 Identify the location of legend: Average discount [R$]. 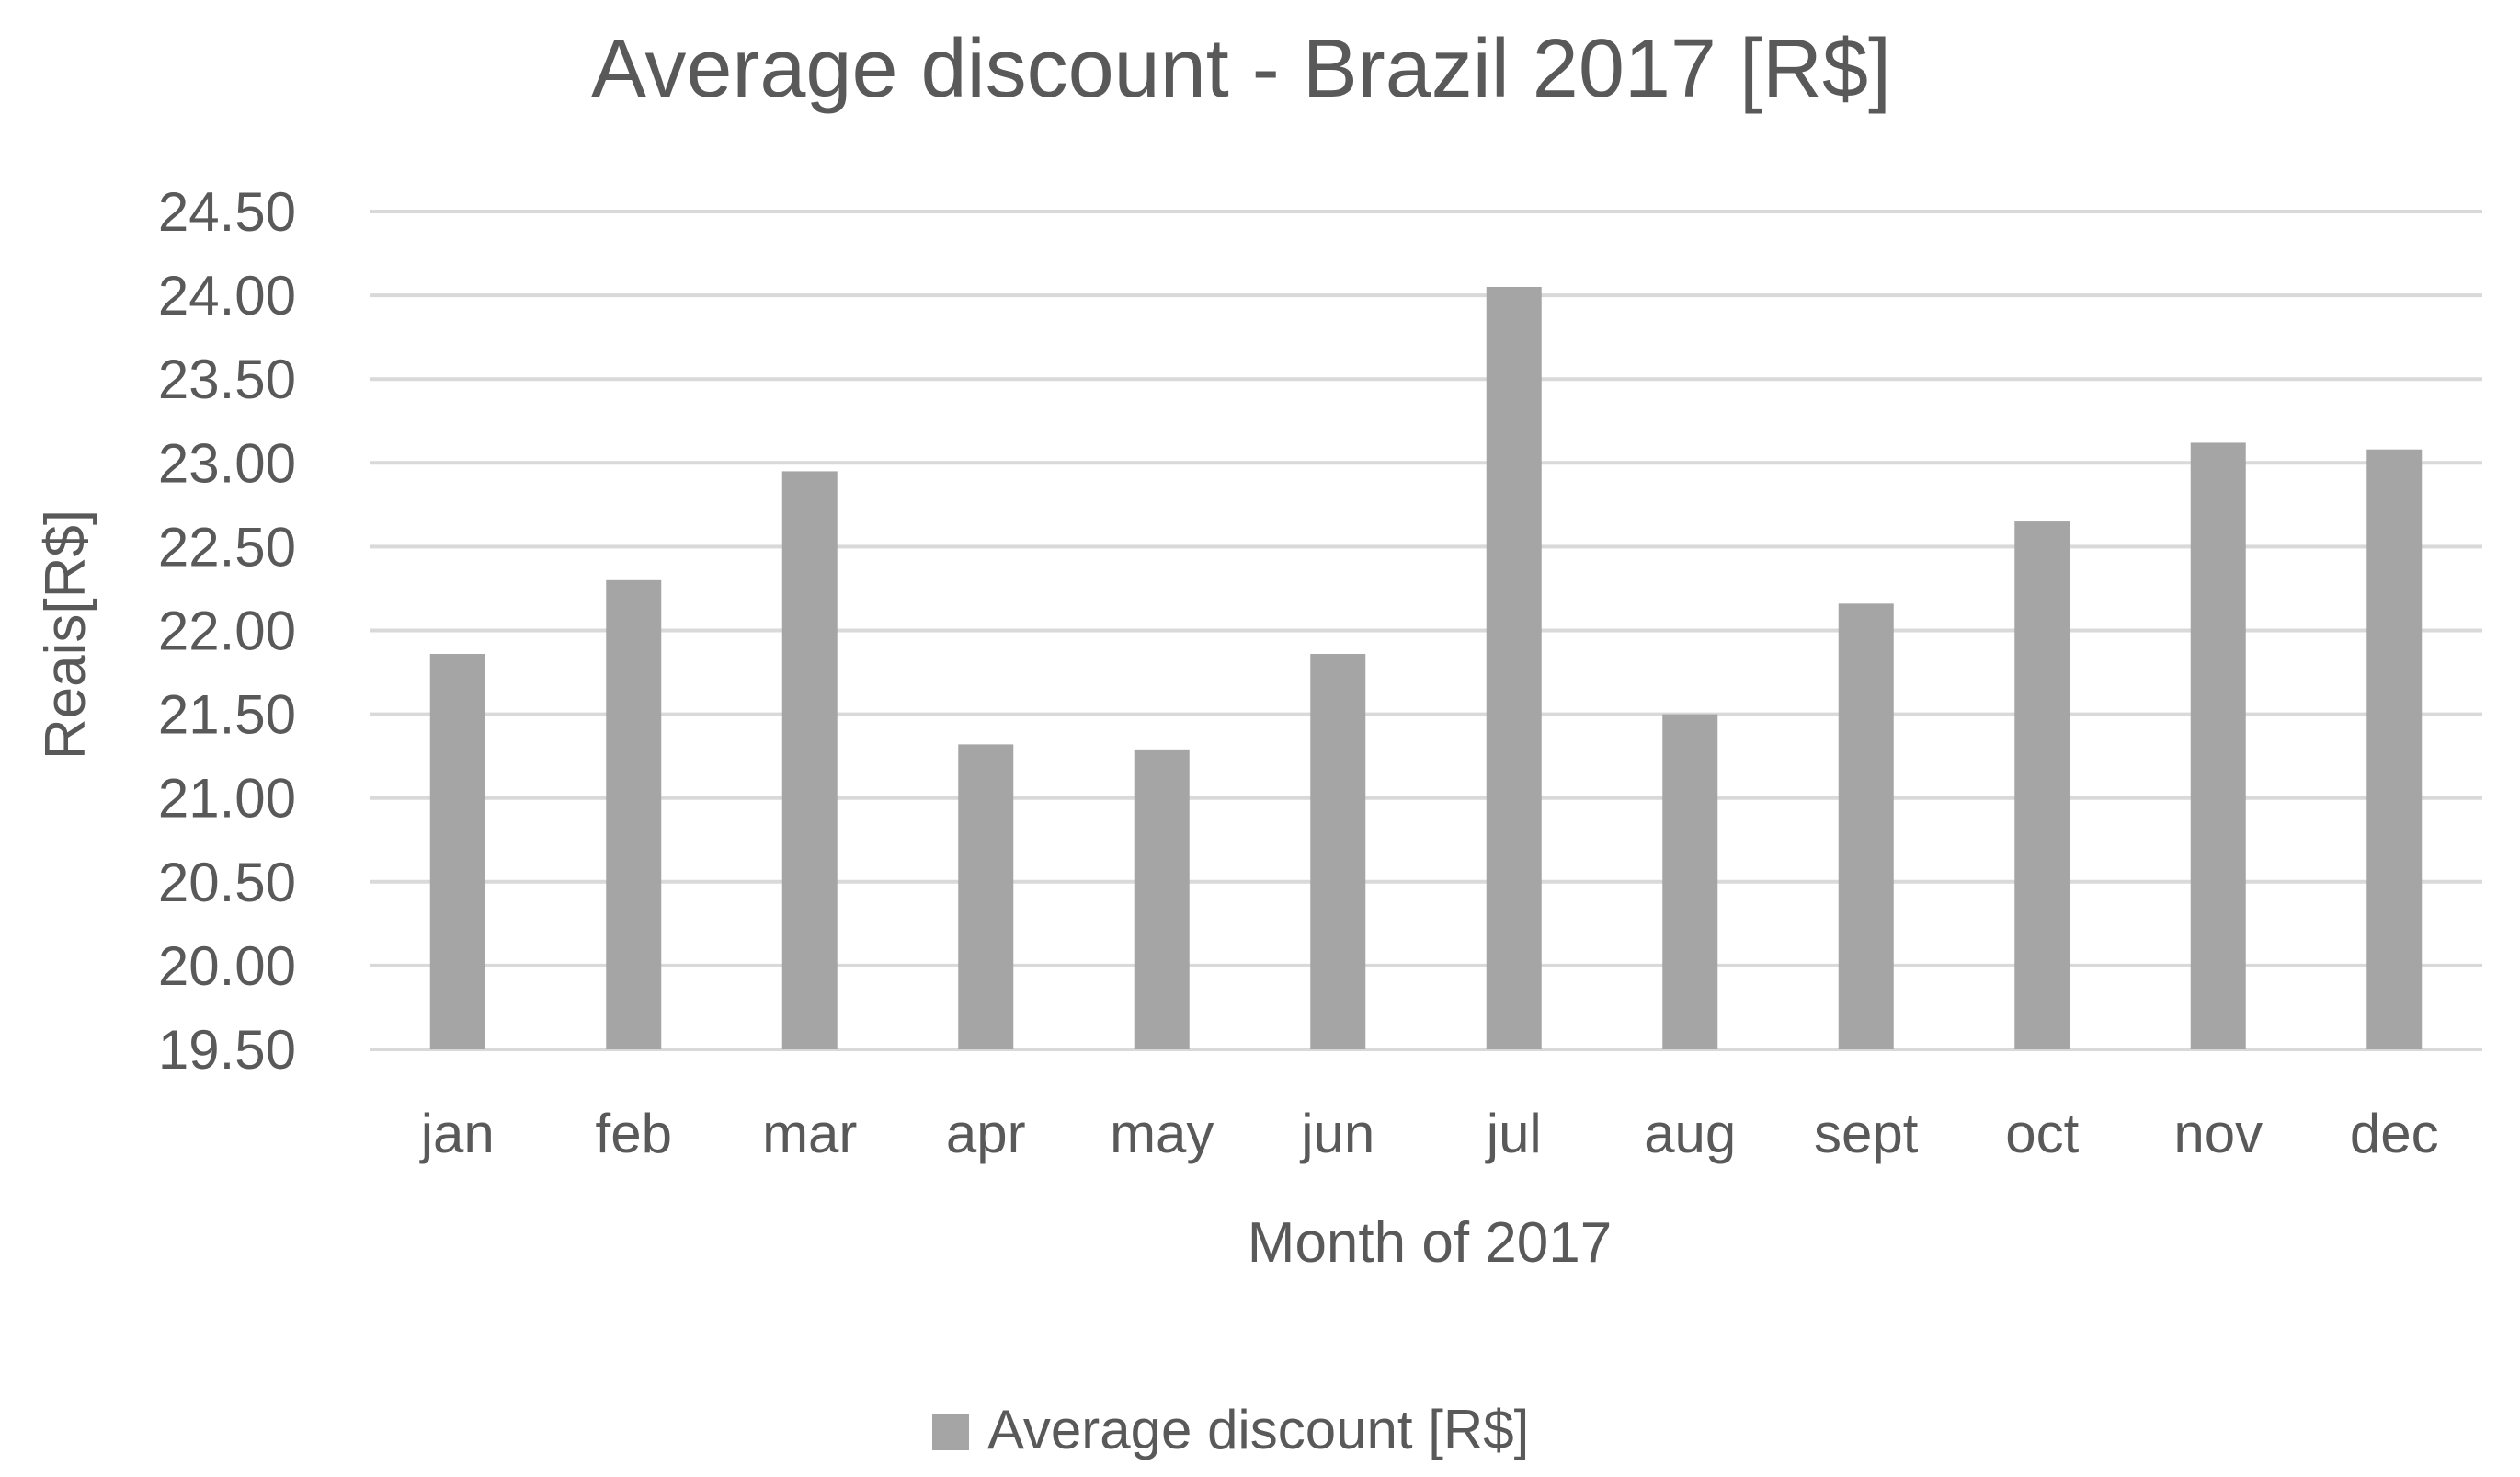
(1230, 1430).